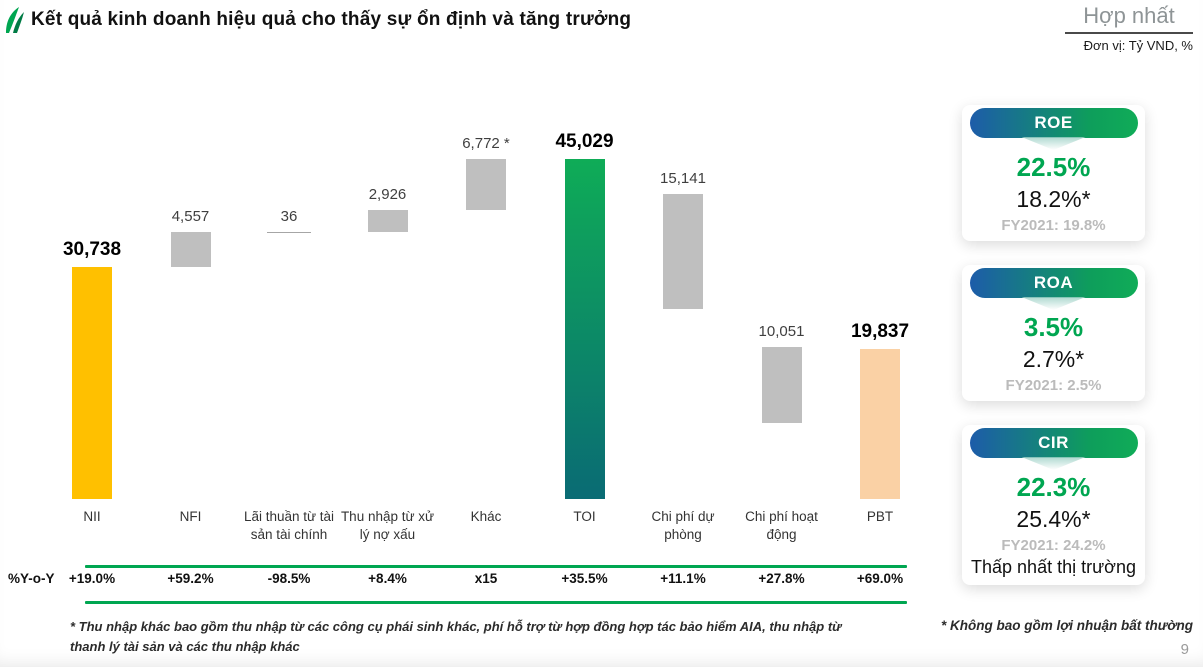 This screenshot has width=1203, height=667. What do you see at coordinates (683, 179) in the screenshot?
I see `bar-value-6: 15,141` at bounding box center [683, 179].